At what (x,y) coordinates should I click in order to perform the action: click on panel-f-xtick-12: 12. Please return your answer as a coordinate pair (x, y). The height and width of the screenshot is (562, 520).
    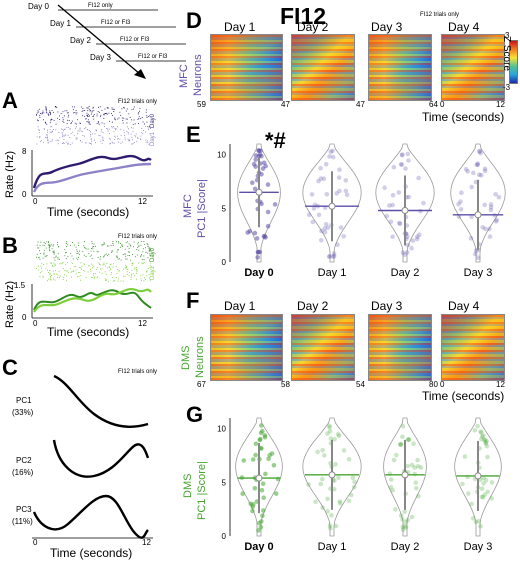
    Looking at the image, I should click on (500, 384).